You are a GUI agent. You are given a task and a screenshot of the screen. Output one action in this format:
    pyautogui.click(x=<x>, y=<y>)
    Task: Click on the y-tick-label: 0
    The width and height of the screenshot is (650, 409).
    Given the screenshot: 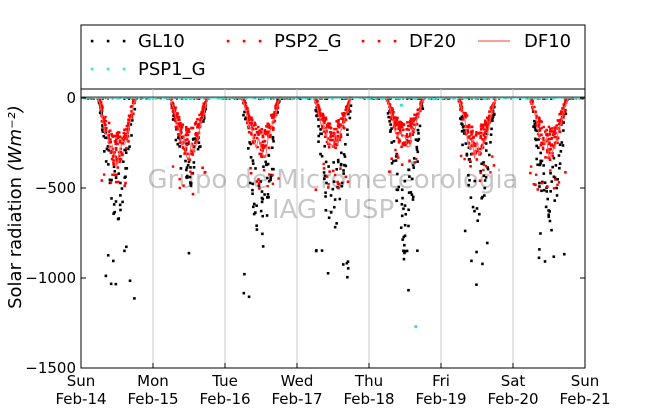 What is the action you would take?
    pyautogui.click(x=71, y=98)
    